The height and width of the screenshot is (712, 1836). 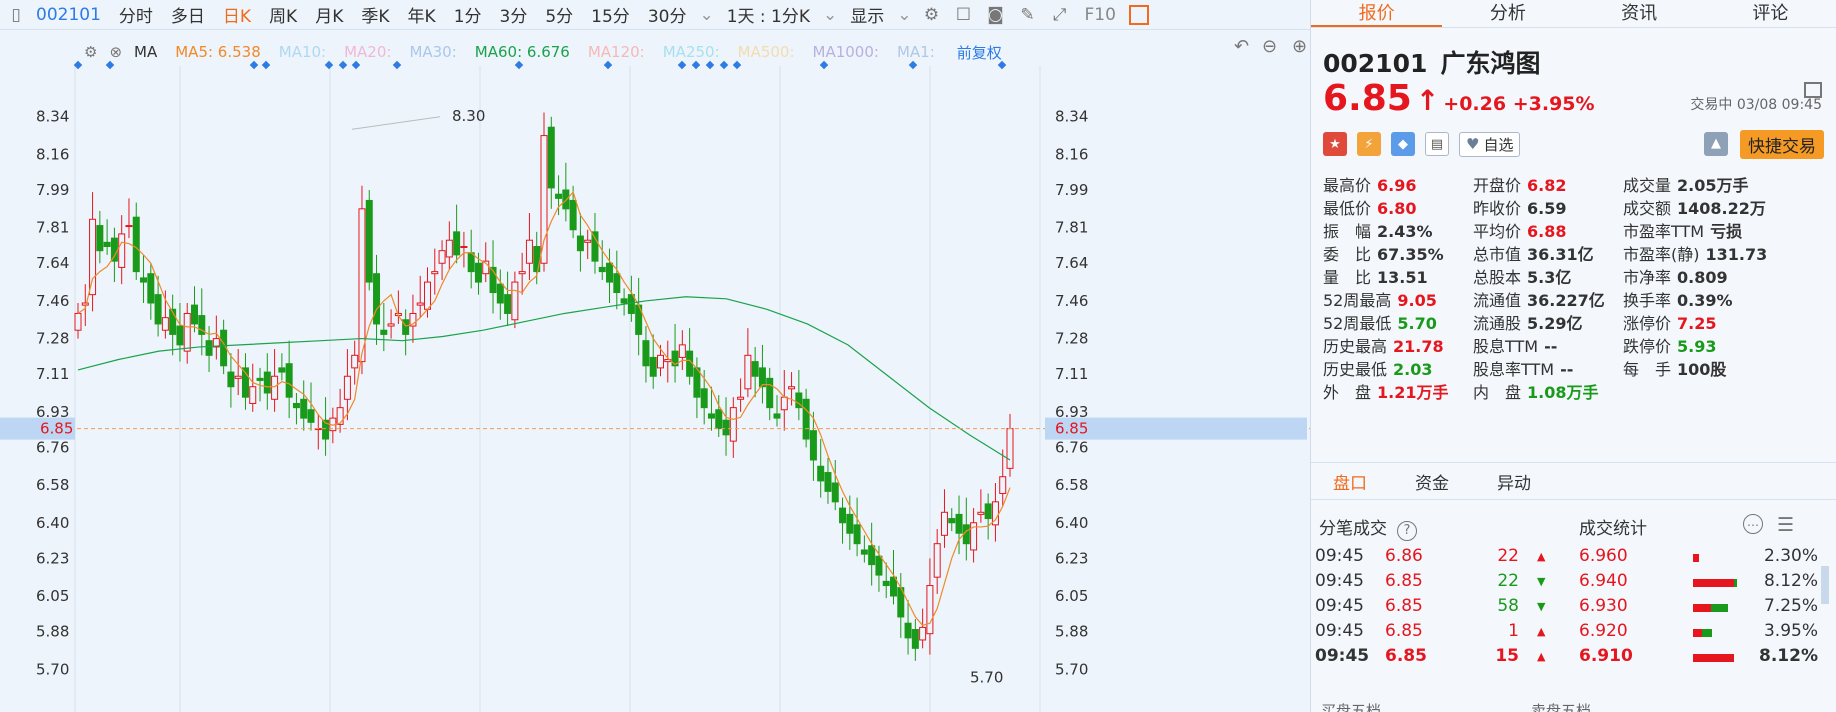 I want to click on chevron-down-icon: ⌄, so click(x=830, y=14).